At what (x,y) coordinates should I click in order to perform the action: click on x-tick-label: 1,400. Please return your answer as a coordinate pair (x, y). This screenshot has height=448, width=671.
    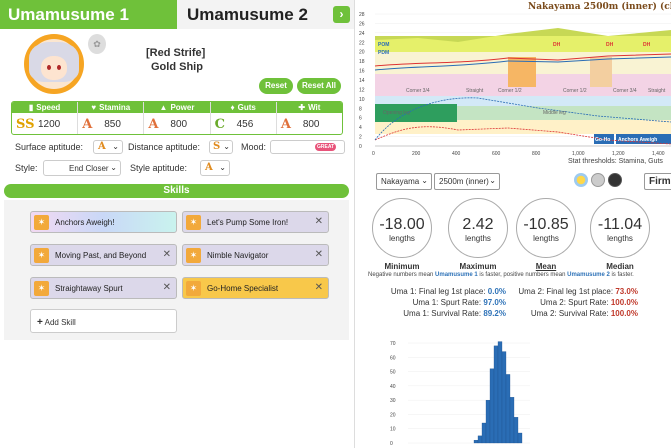
    Looking at the image, I should click on (658, 154).